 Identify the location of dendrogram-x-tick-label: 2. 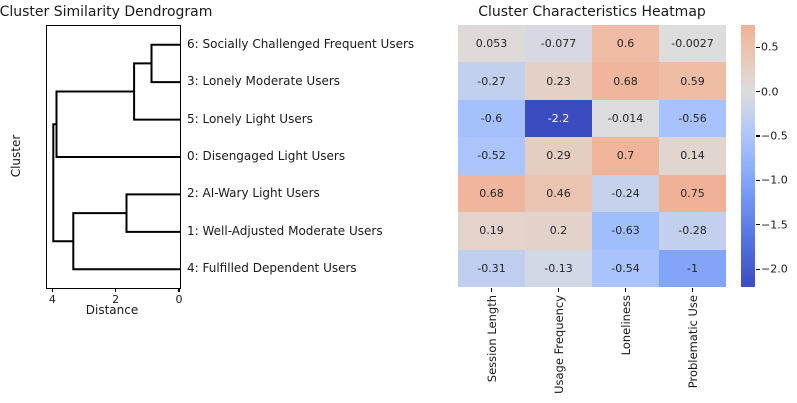
(116, 299).